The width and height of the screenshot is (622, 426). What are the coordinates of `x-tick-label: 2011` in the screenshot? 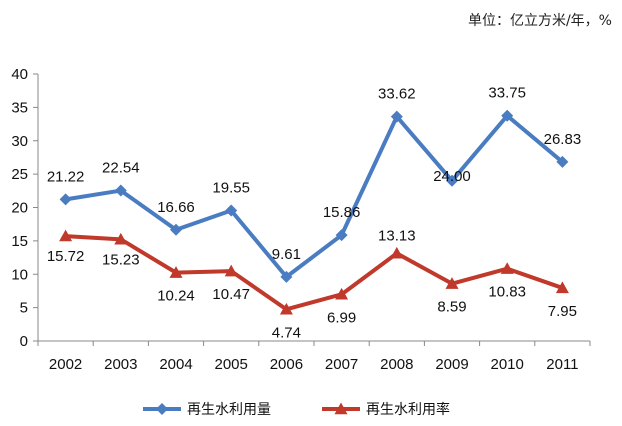 It's located at (562, 364).